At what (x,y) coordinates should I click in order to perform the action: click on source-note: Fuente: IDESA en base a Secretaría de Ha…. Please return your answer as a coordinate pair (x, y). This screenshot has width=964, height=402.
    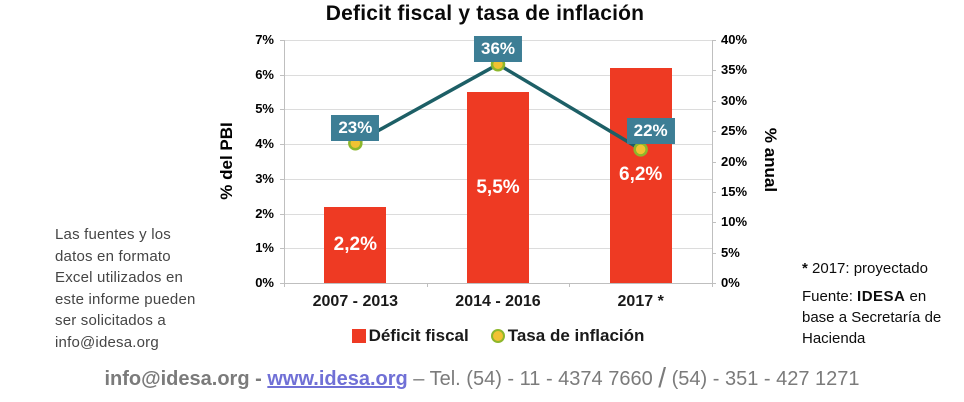
    Looking at the image, I should click on (877, 317).